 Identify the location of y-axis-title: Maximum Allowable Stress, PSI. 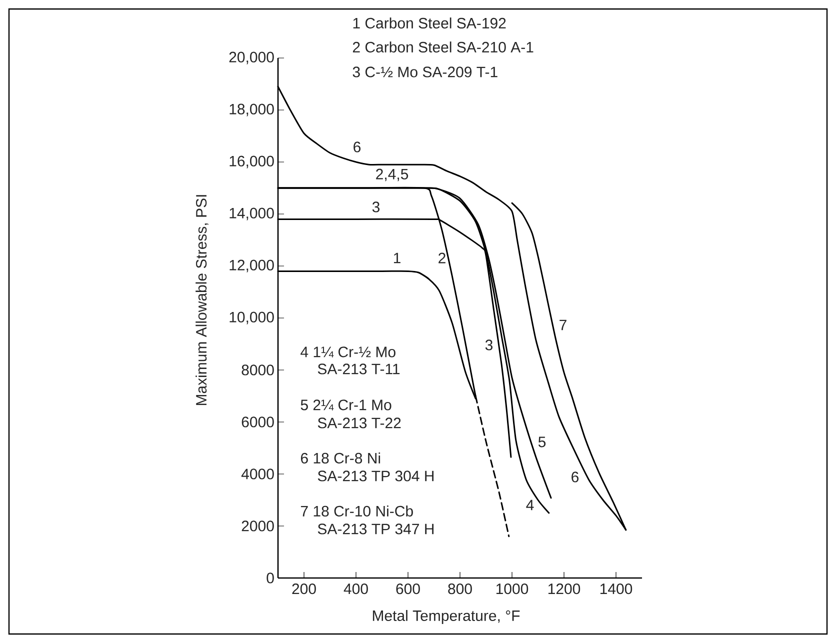
(202, 300).